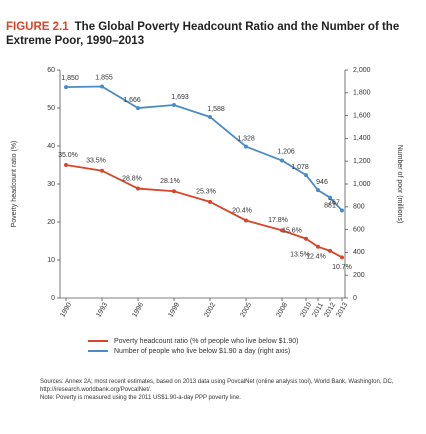 This screenshot has width=426, height=434. What do you see at coordinates (170, 181) in the screenshot?
I see `data-label: 28.1%` at bounding box center [170, 181].